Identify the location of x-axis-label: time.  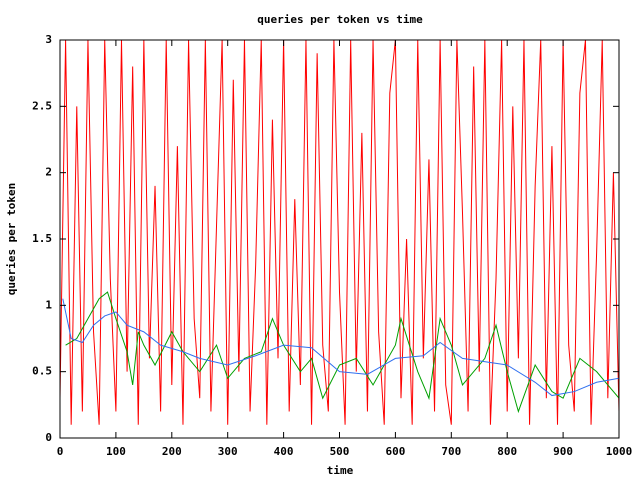
(340, 470).